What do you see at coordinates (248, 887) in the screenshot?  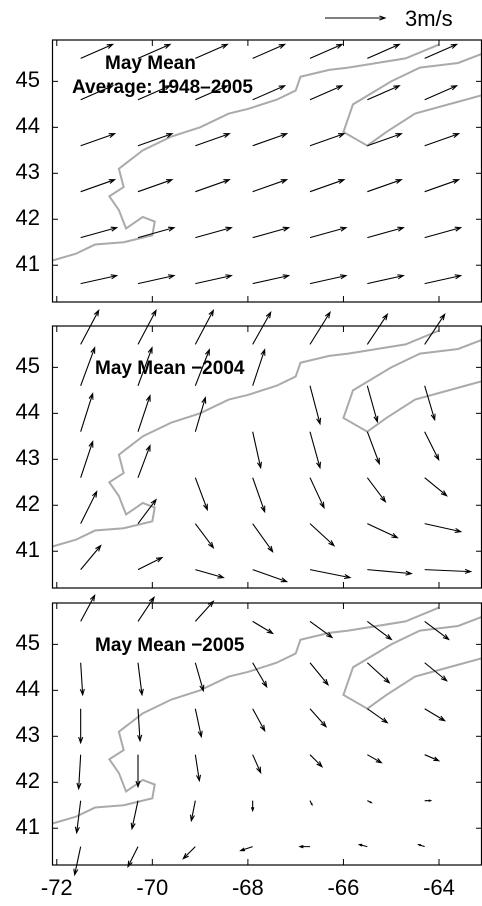 I see `x-tick-label: -68` at bounding box center [248, 887].